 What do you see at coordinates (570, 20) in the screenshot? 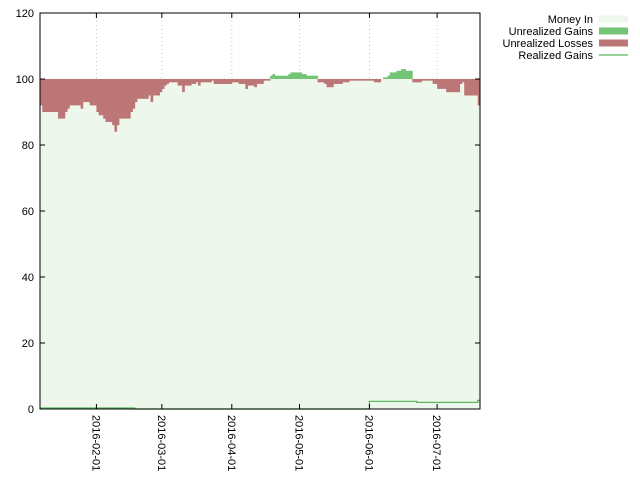
I see `legend-label: Money In` at bounding box center [570, 20].